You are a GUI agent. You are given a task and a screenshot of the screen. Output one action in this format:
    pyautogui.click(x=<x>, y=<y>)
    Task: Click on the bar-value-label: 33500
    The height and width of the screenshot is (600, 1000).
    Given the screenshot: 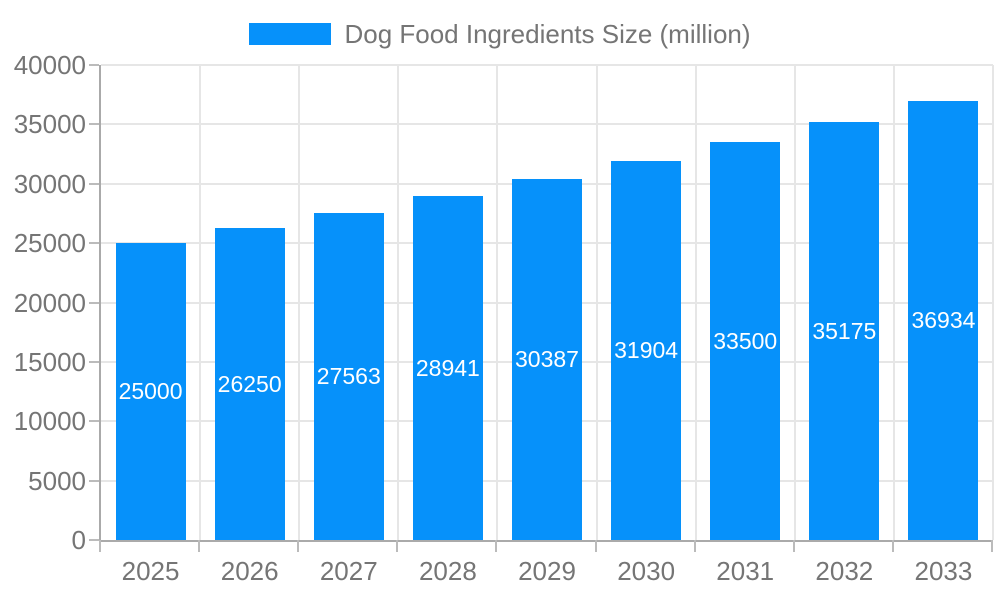 What is the action you would take?
    pyautogui.click(x=745, y=340)
    